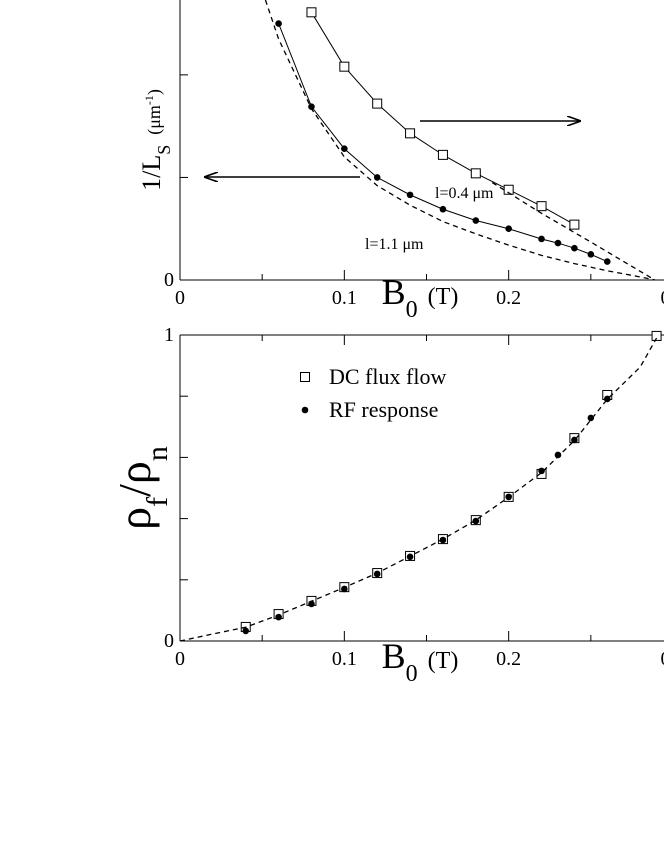 The width and height of the screenshot is (664, 860). What do you see at coordinates (443, 142) in the screenshot?
I see `series-line` at bounding box center [443, 142].